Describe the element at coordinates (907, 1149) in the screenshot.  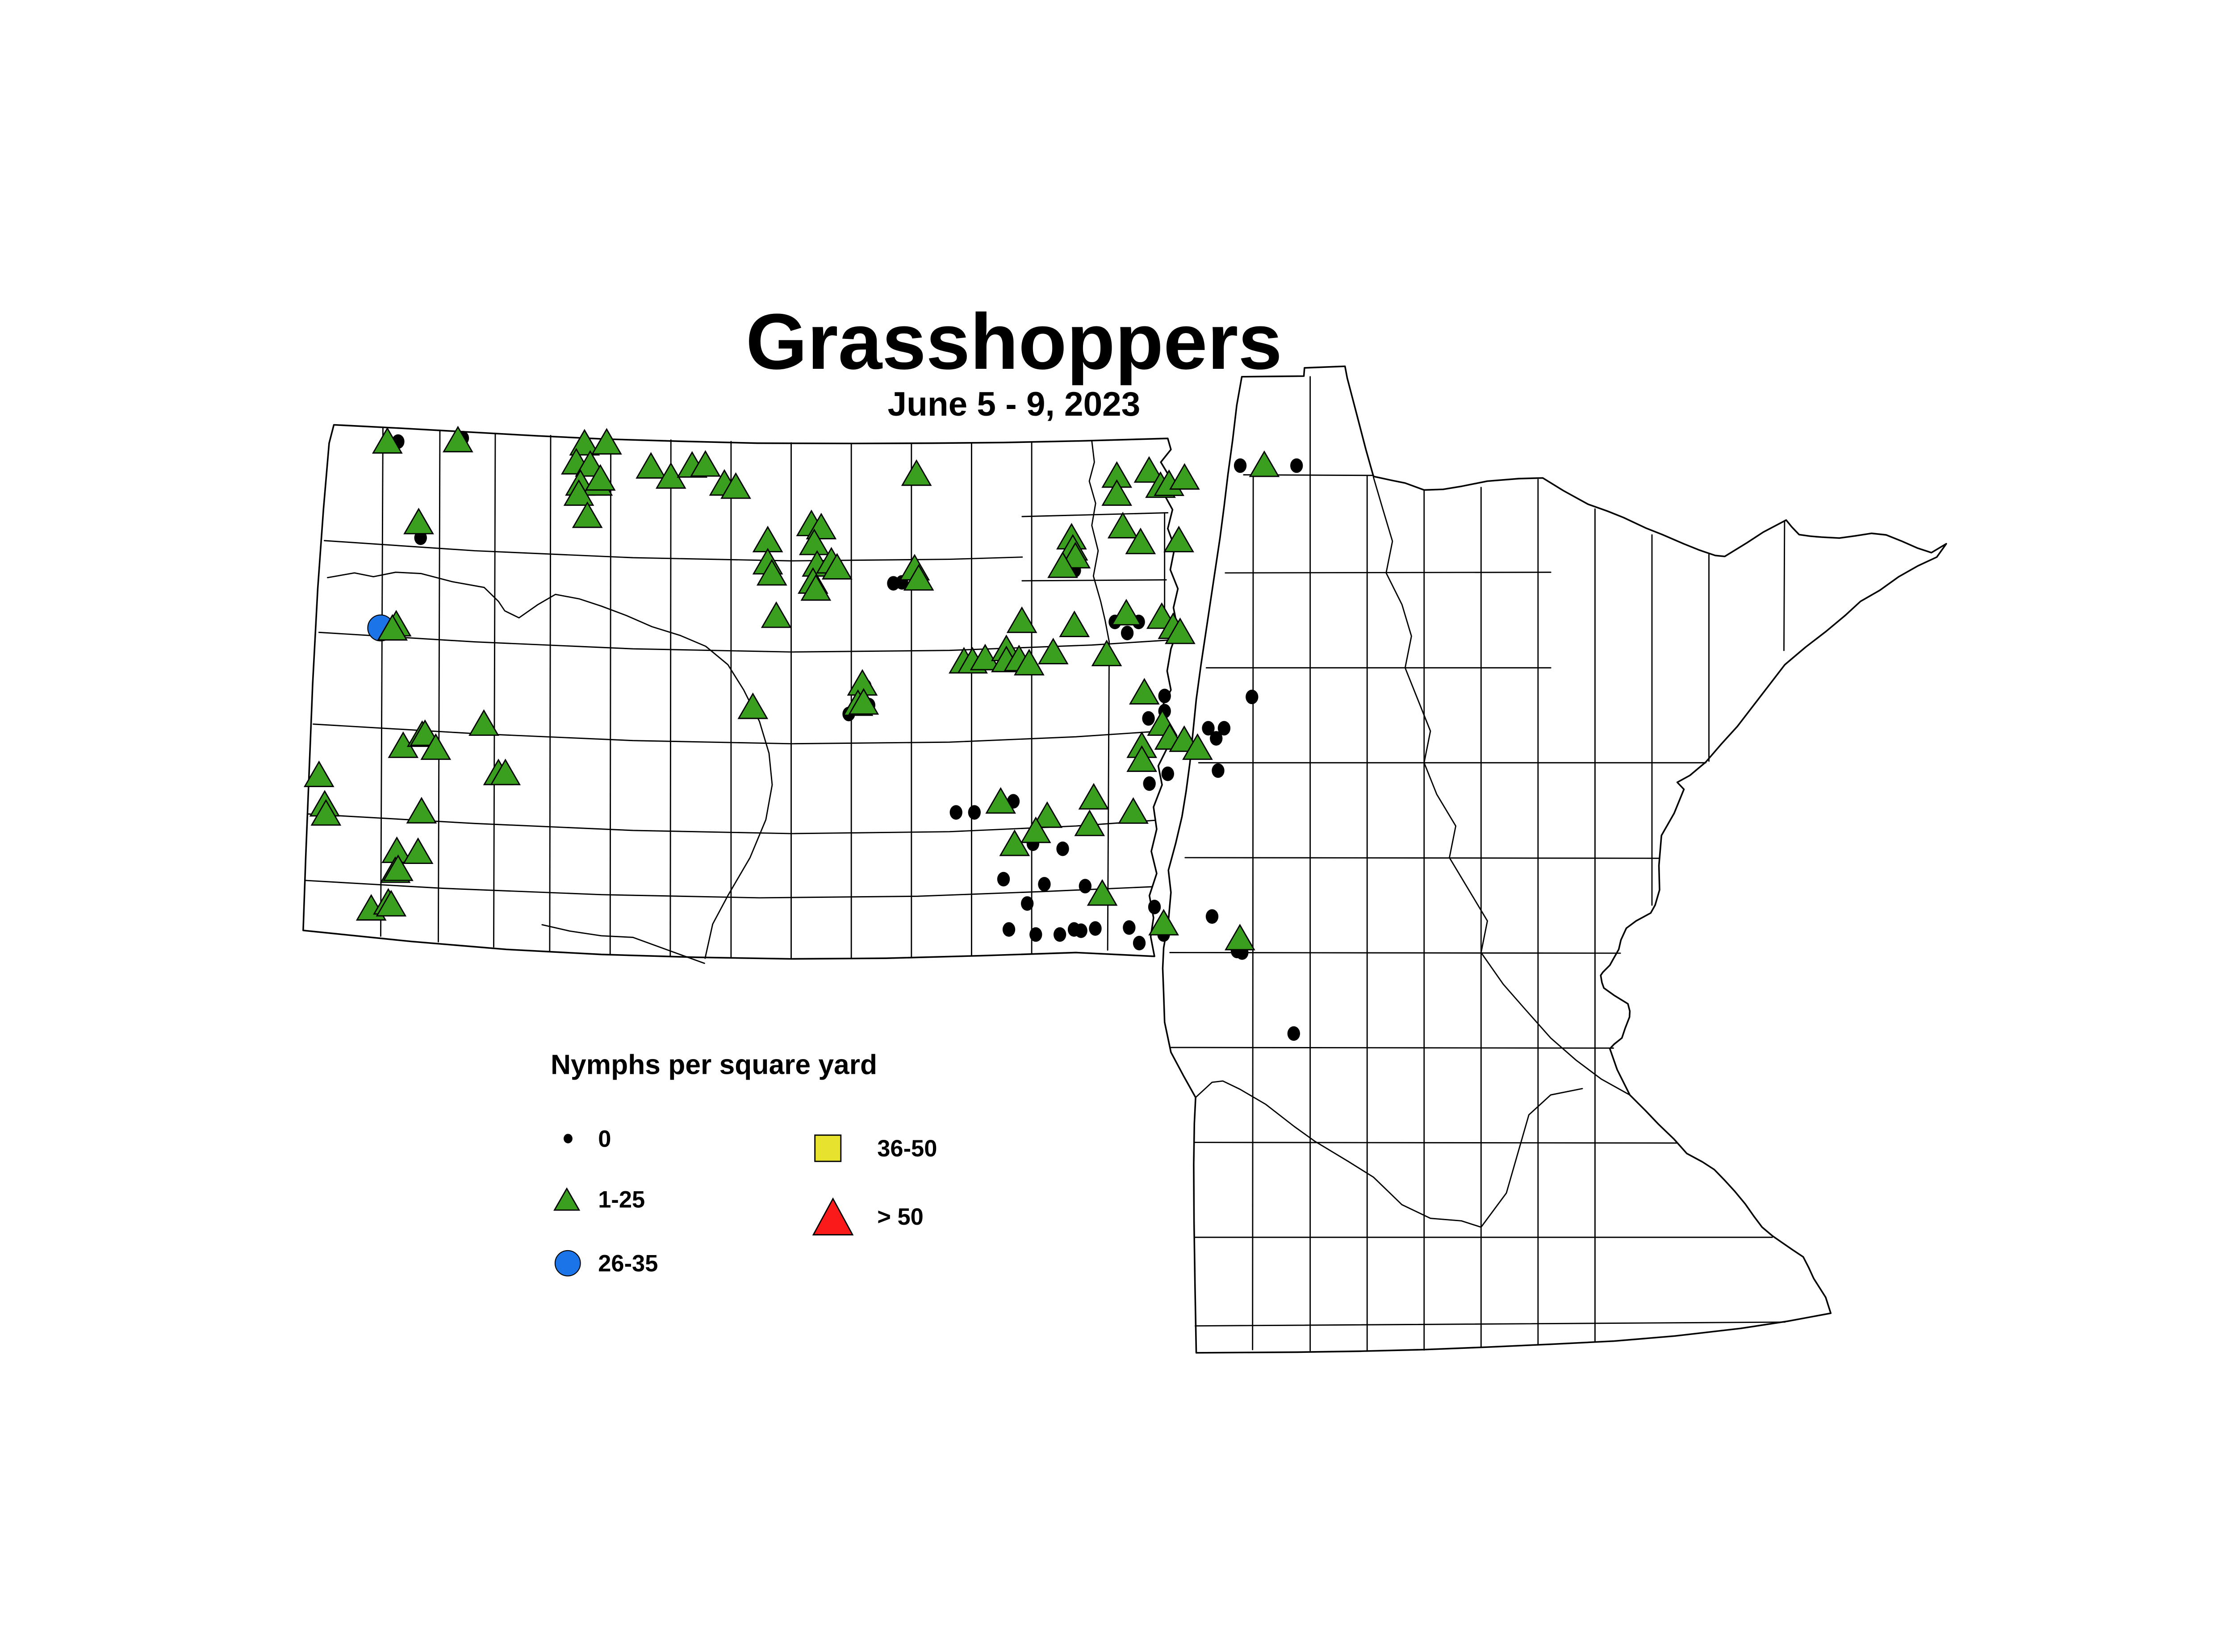
I see `legend-label-36-50: 36-50` at that location.